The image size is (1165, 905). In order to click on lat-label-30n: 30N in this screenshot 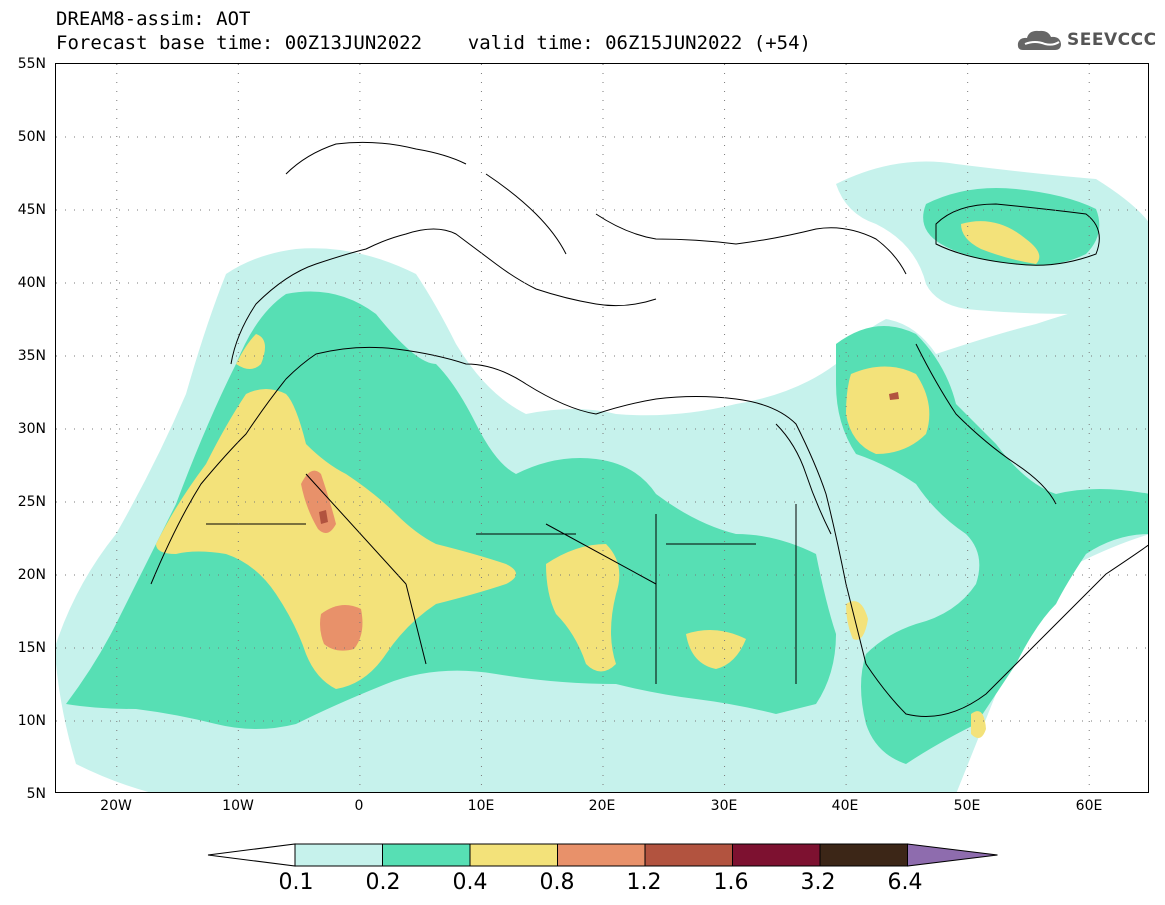, I will do `click(31, 429)`.